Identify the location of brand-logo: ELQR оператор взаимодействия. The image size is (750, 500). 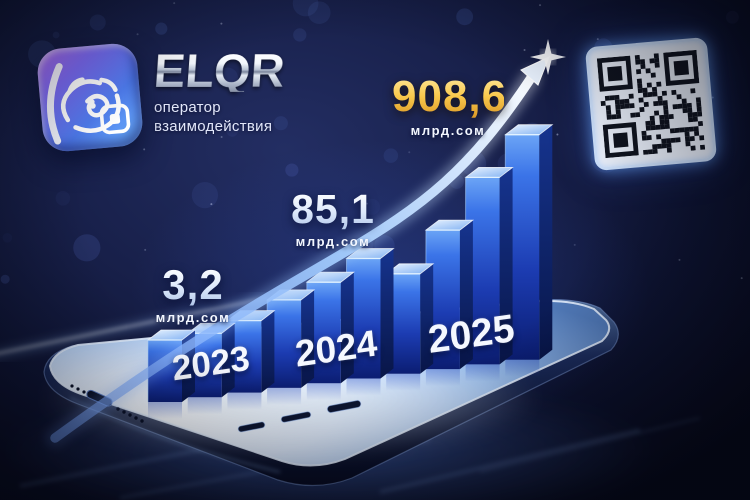
(161, 97).